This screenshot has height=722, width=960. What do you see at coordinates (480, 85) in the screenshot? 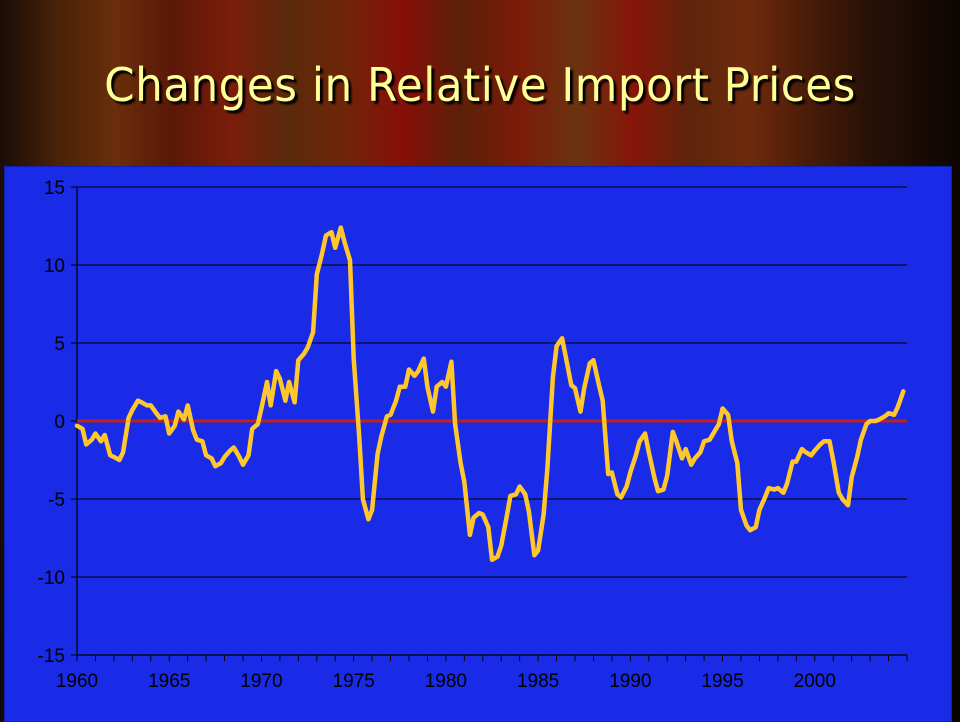
I see `slide-title: Changes in Relative Import Prices` at bounding box center [480, 85].